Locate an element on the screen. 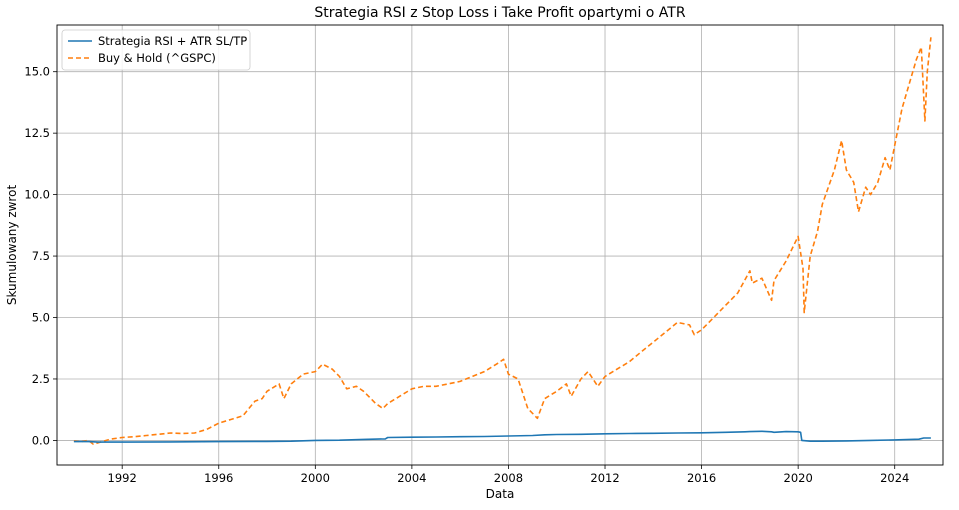 This screenshot has width=959, height=510. x-tick-label: 1996 is located at coordinates (218, 478).